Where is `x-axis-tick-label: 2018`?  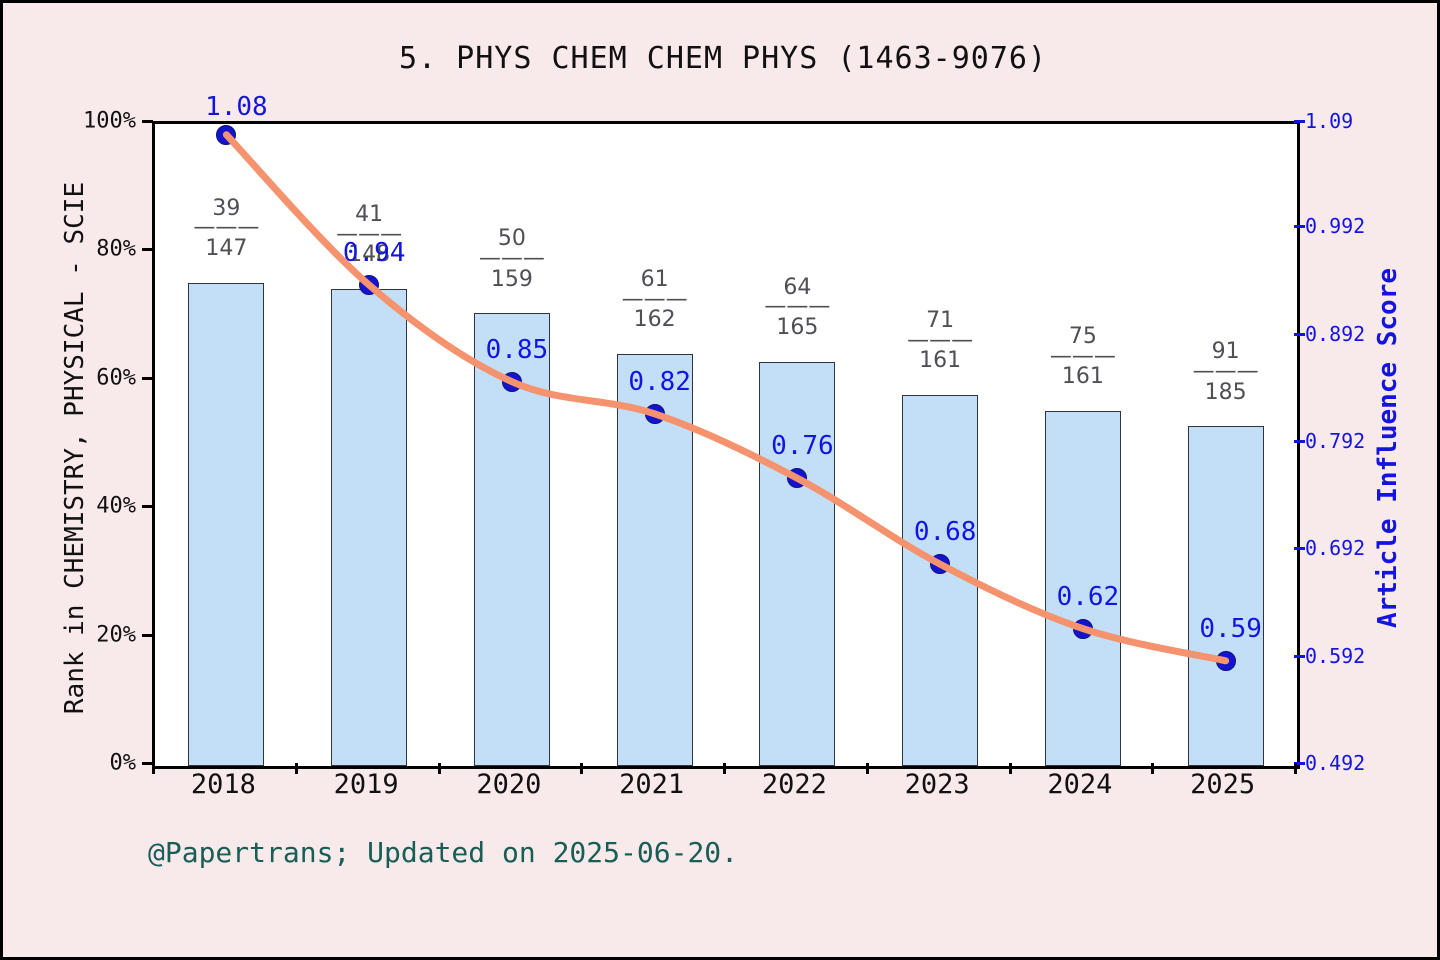 x-axis-tick-label: 2018 is located at coordinates (223, 784).